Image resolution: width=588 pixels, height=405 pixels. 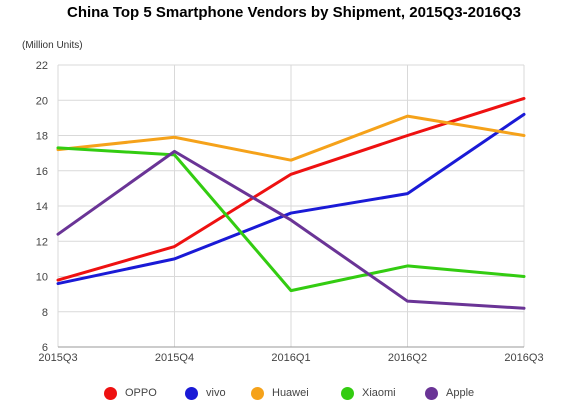 What do you see at coordinates (45, 313) in the screenshot?
I see `y-tick-label: 8` at bounding box center [45, 313].